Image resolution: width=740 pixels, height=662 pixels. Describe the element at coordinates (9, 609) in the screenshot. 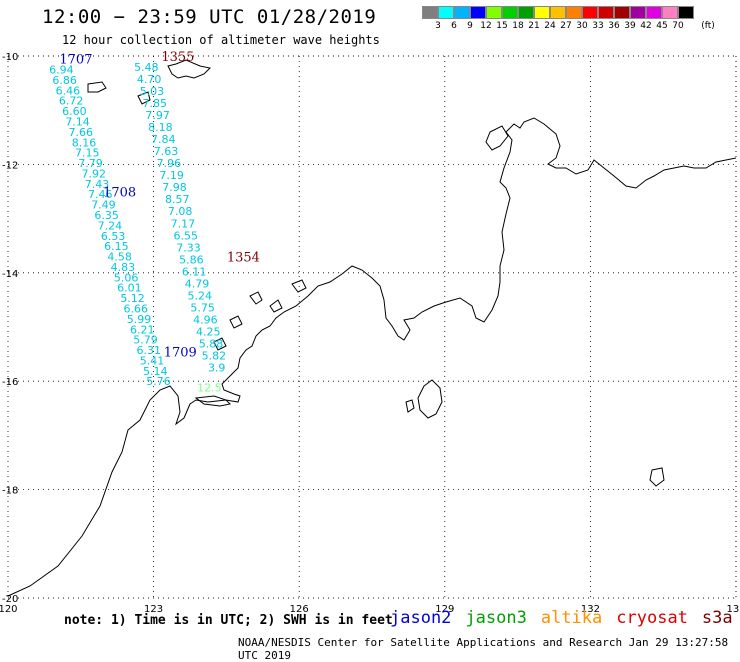

I see `lon-tick-label: 120` at that location.